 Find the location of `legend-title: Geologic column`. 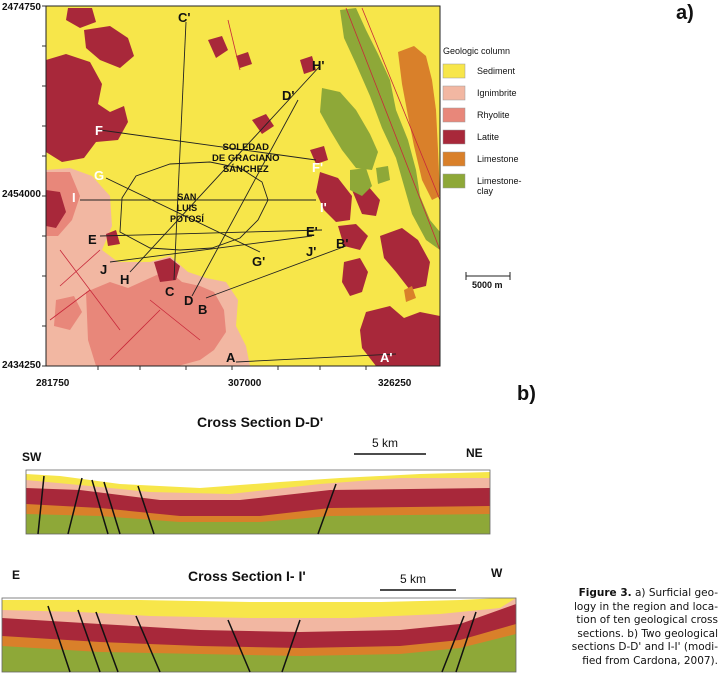

legend-title: Geologic column is located at coordinates (477, 51).